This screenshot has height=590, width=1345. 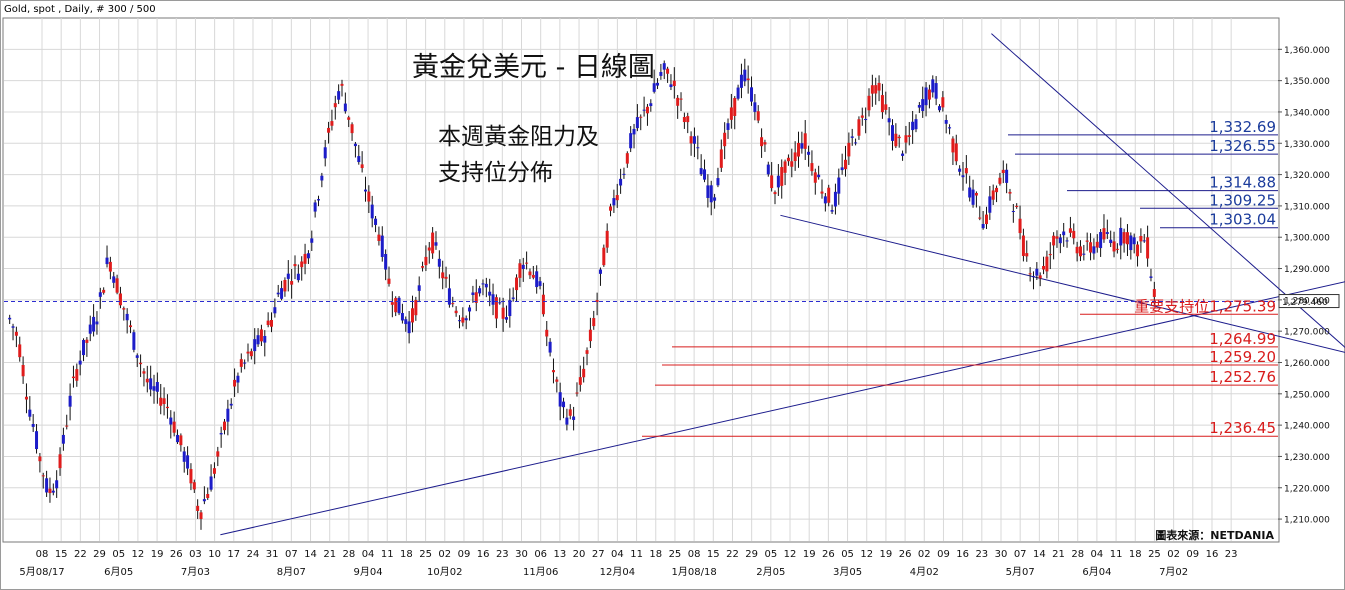 I want to click on x-tick-label: 18, so click(x=1135, y=554).